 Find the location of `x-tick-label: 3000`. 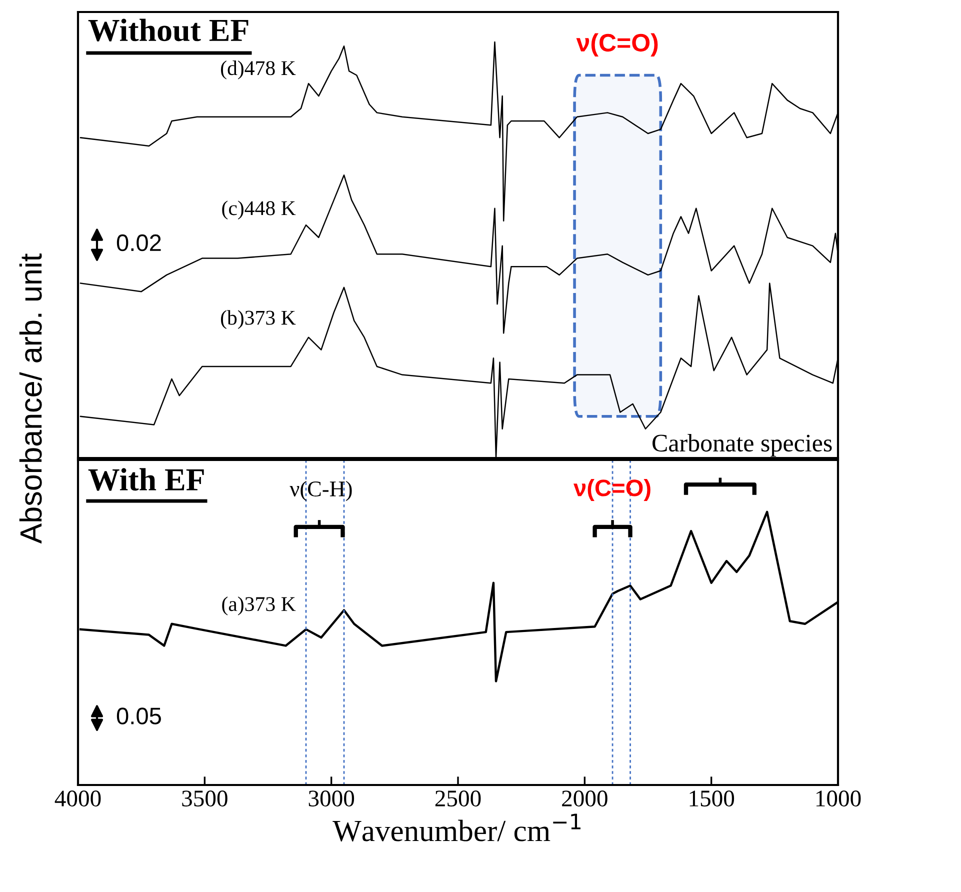

x-tick-label: 3000 is located at coordinates (331, 798).